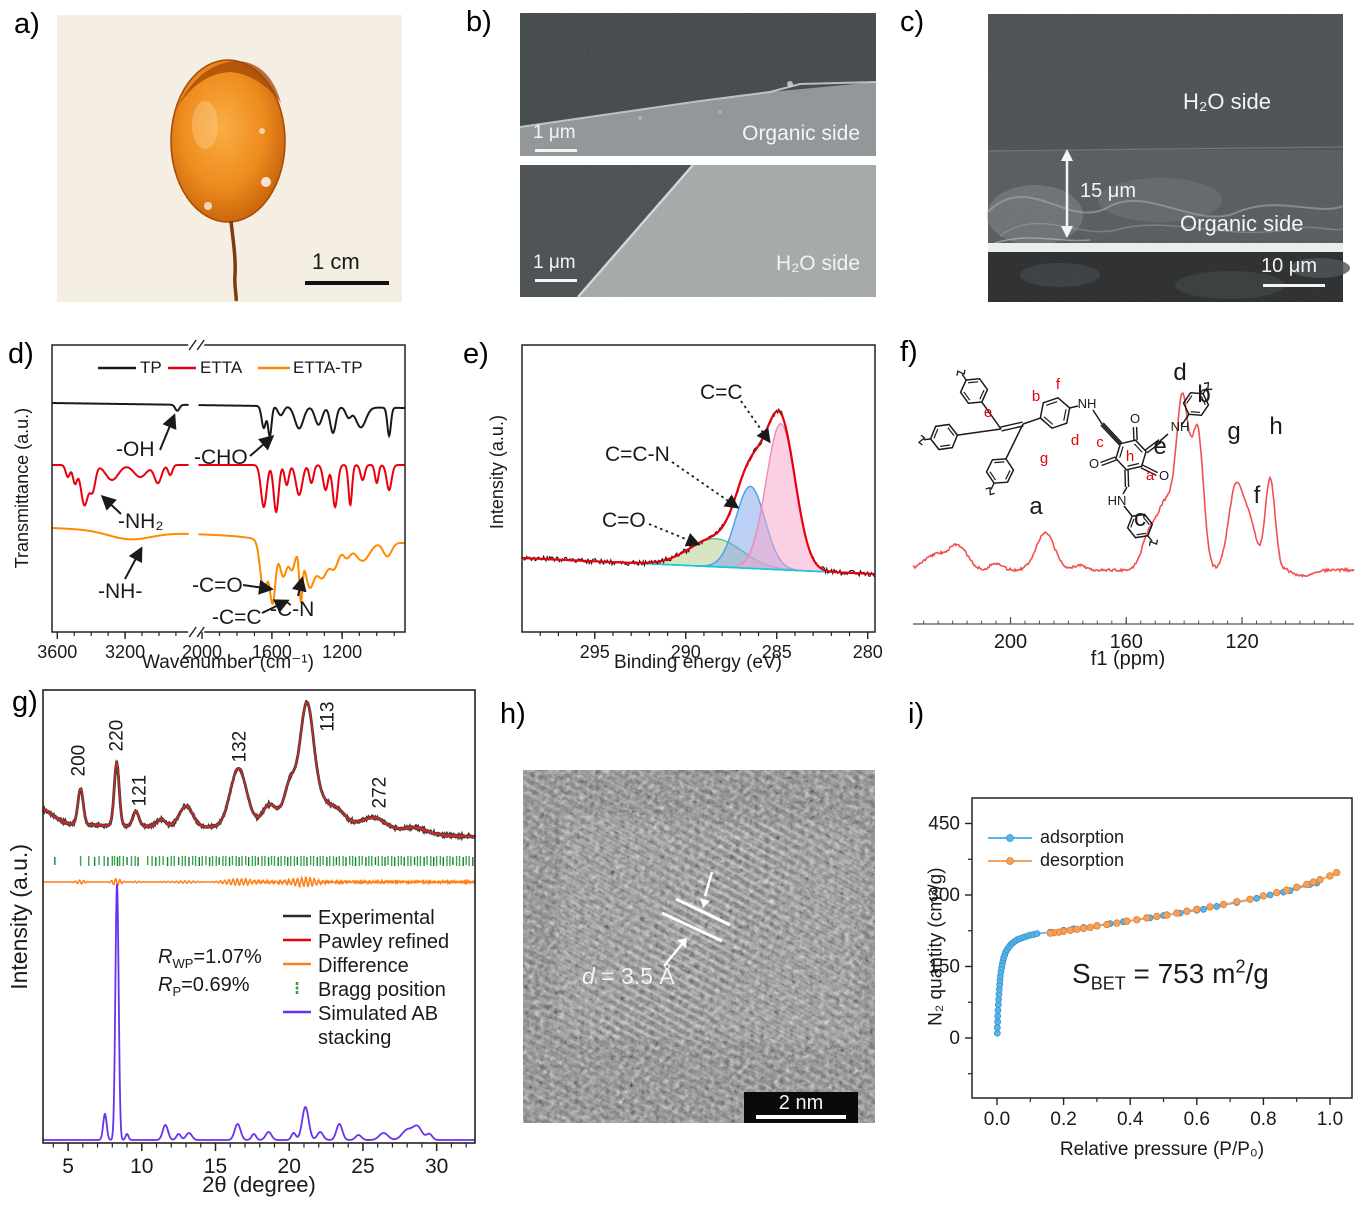  What do you see at coordinates (141, 521) in the screenshot?
I see `ftir-annotation-2: -NH₂` at bounding box center [141, 521].